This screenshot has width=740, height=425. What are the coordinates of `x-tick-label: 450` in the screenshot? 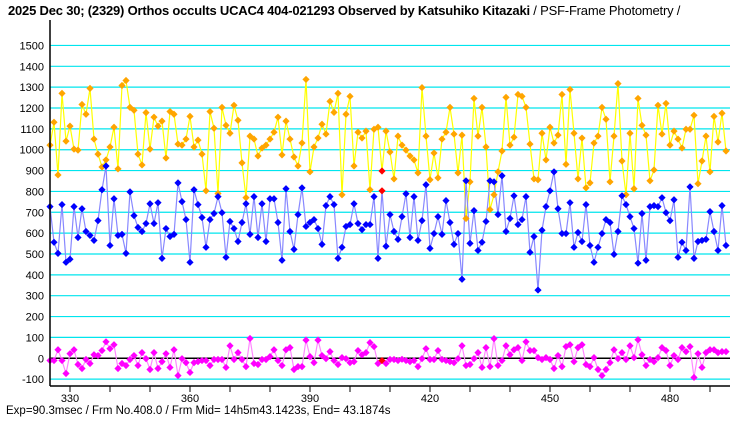 It's located at (550, 399).